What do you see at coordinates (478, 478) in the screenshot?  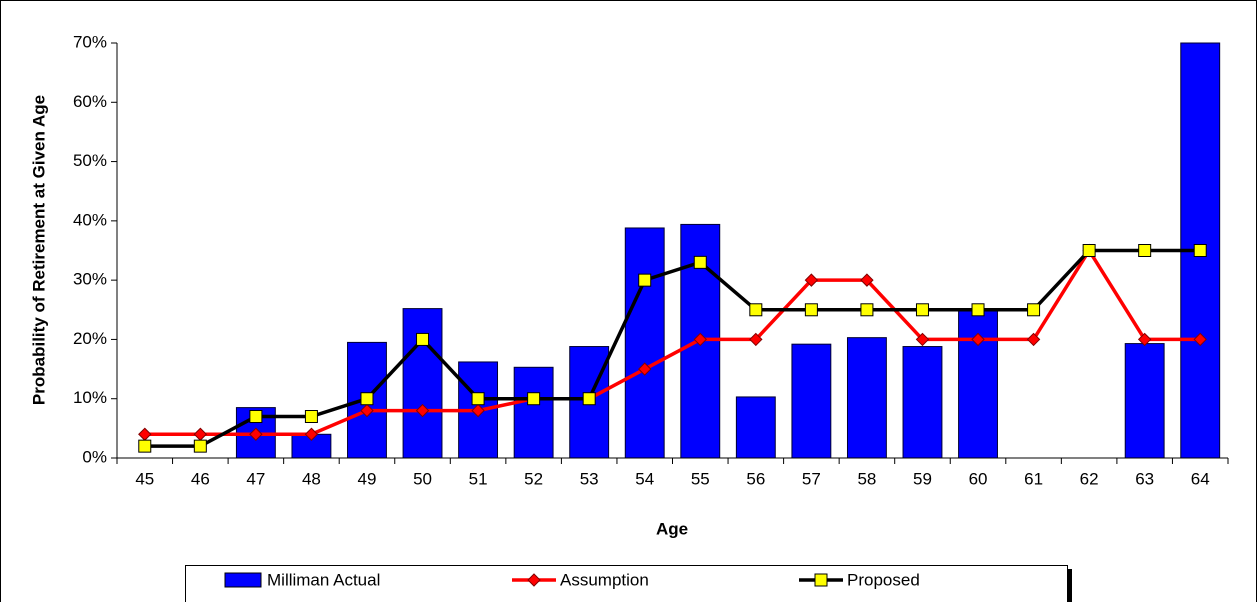 I see `x-tick-label: 51` at bounding box center [478, 478].